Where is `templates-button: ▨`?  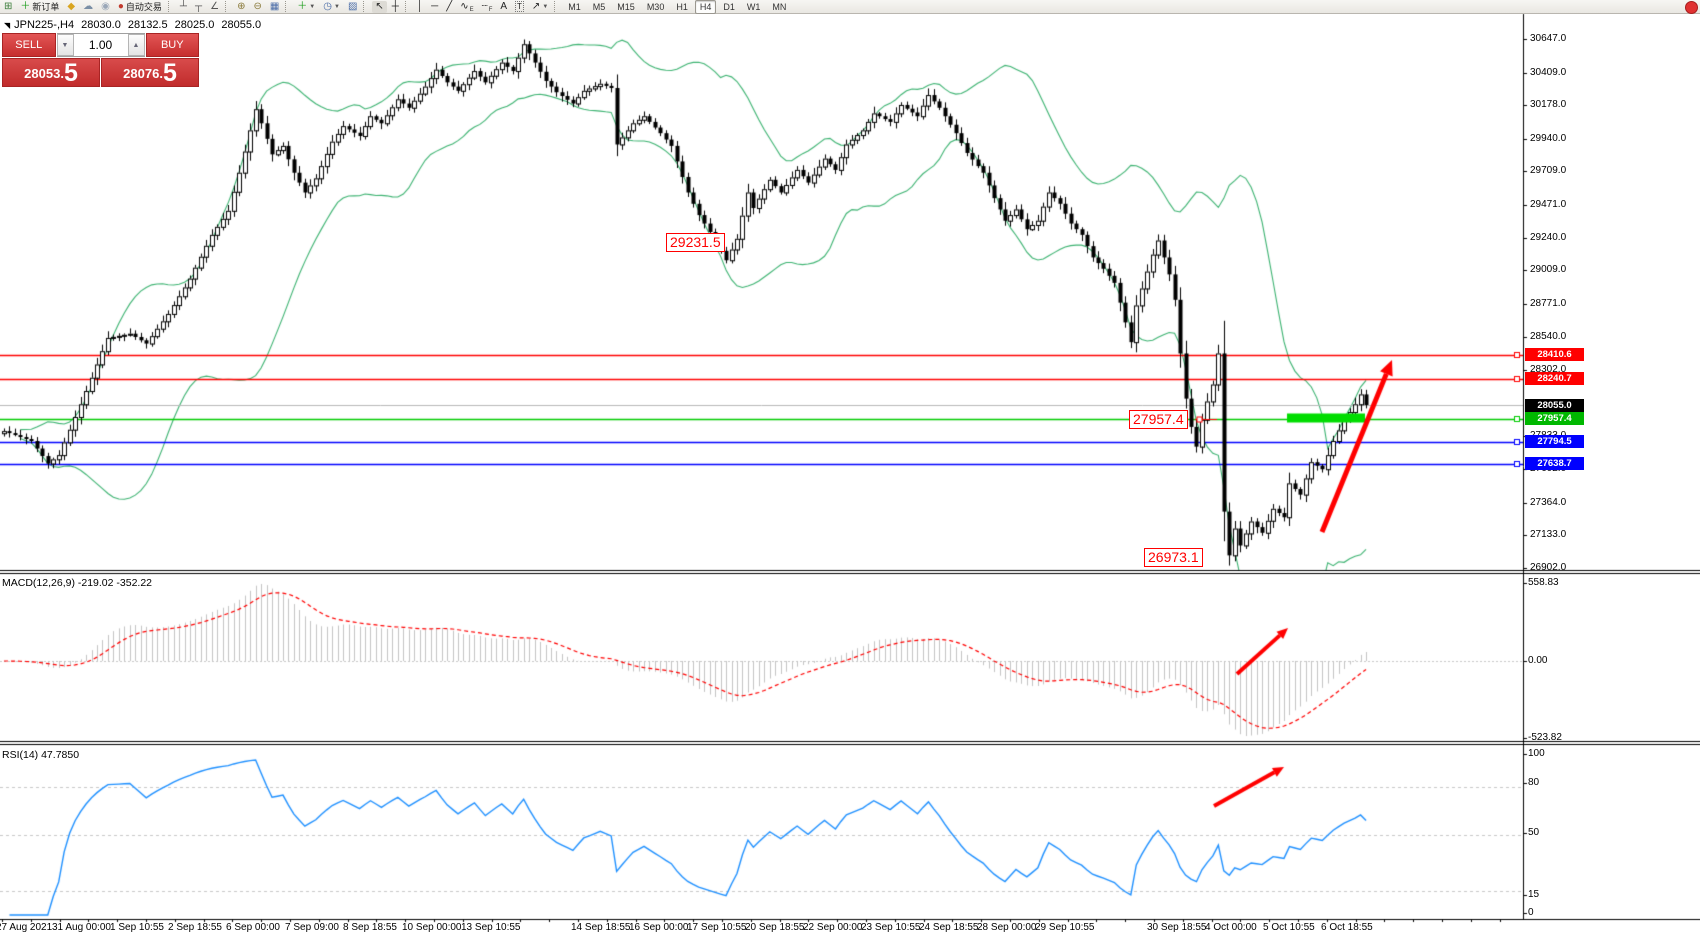
templates-button: ▨ is located at coordinates (352, 7).